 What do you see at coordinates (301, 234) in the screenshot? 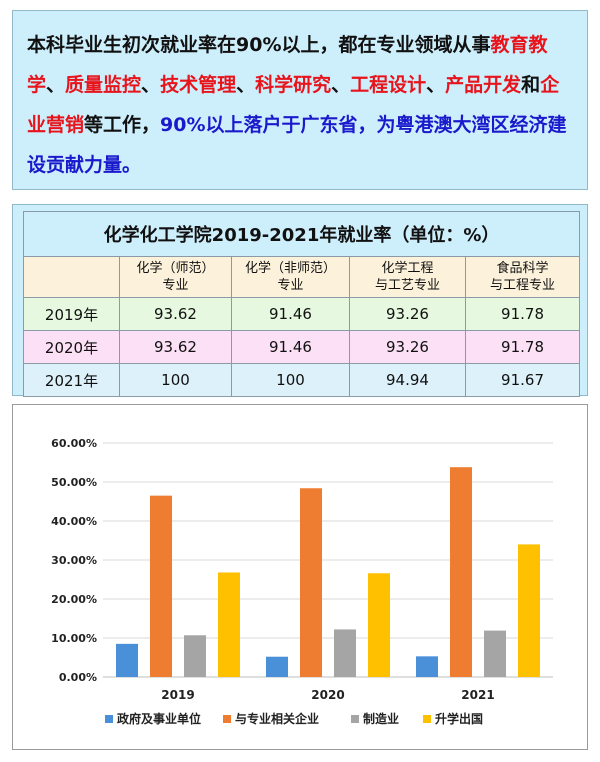
I see `table-title: 化学化工学院2019-2021年就业率（单位：%）` at bounding box center [301, 234].